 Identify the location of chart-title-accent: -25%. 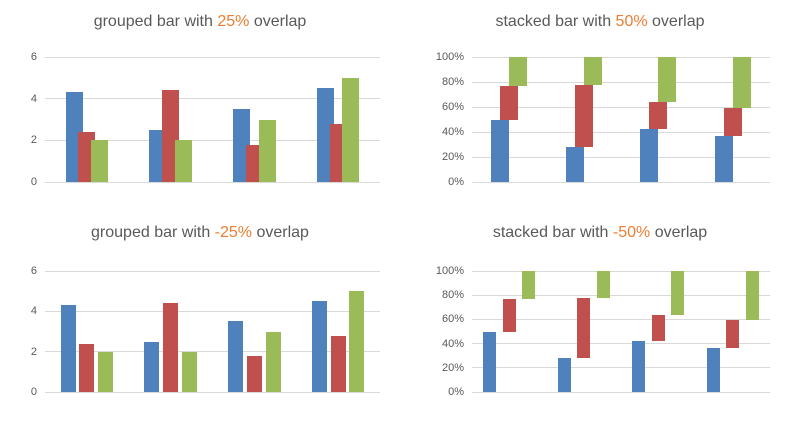
(233, 232).